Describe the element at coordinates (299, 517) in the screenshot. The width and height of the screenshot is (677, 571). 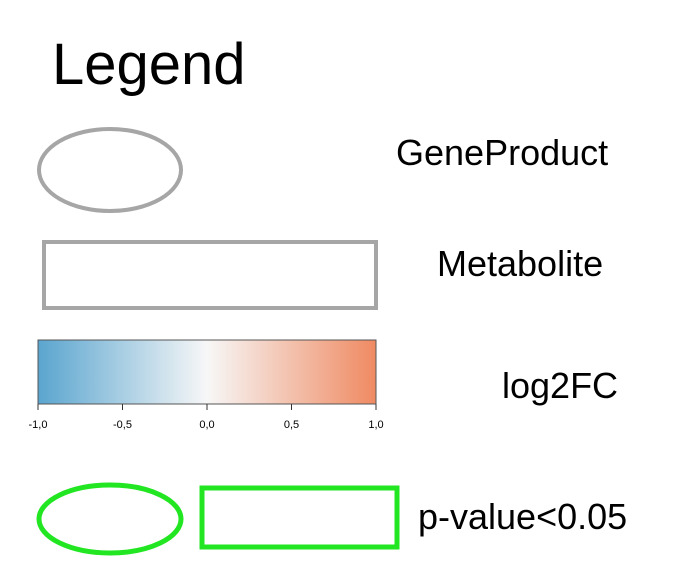
I see `significant-rectangle` at that location.